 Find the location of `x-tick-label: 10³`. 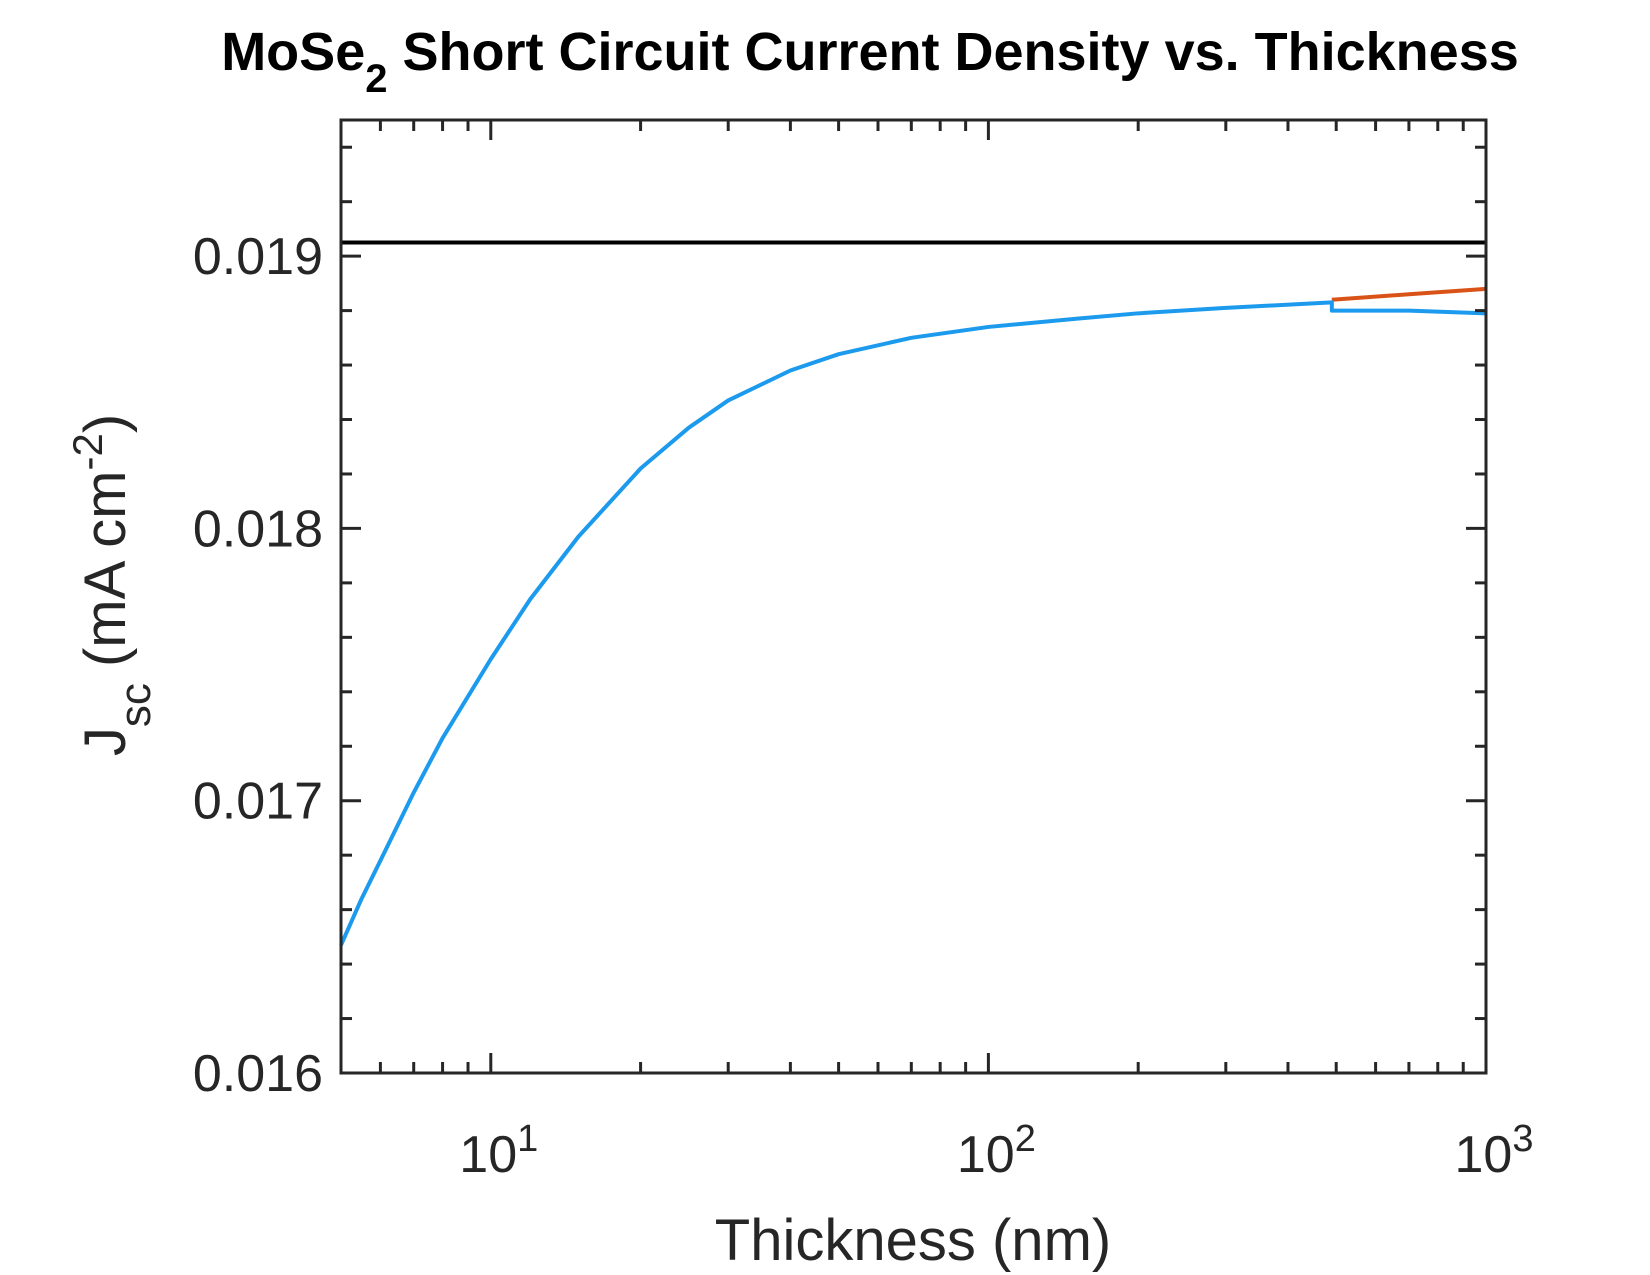

x-tick-label: 10³ is located at coordinates (1494, 1151).